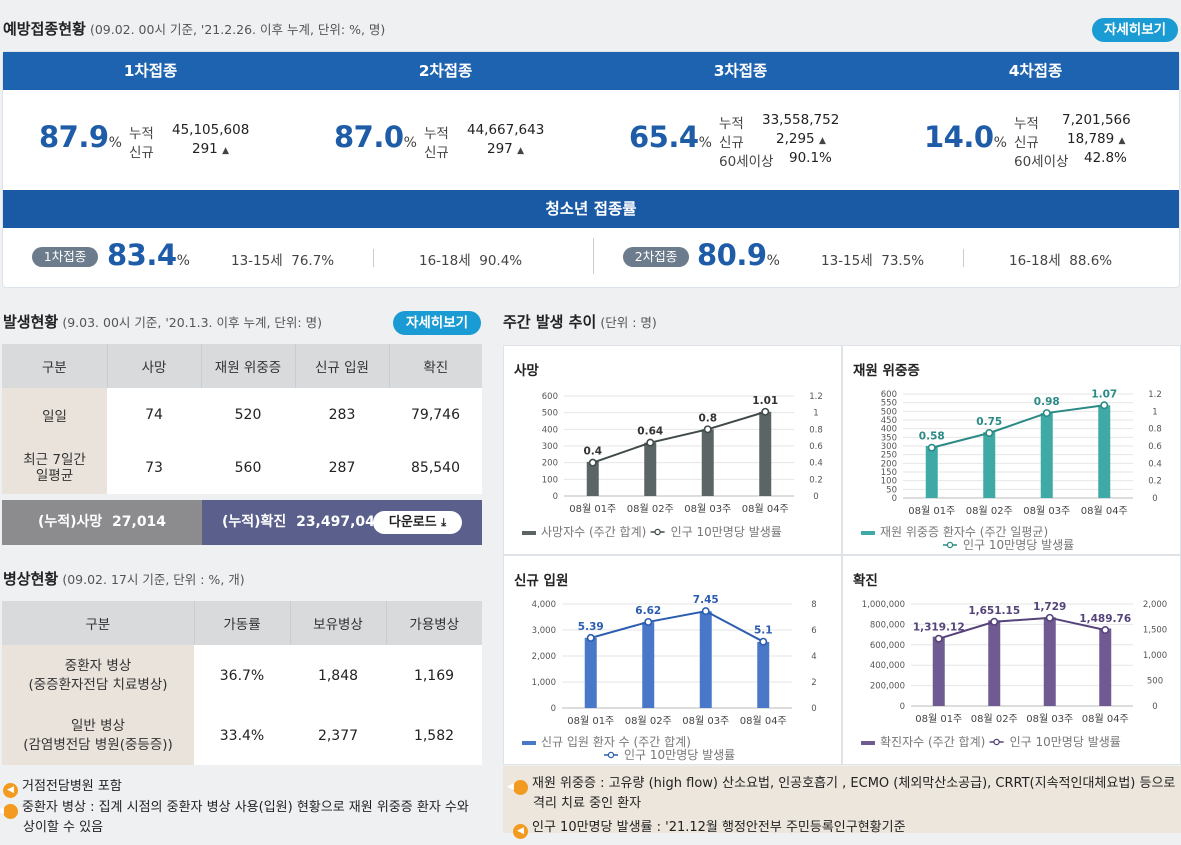 The height and width of the screenshot is (845, 1181). What do you see at coordinates (435, 366) in the screenshot?
I see `col-header: 확진` at bounding box center [435, 366].